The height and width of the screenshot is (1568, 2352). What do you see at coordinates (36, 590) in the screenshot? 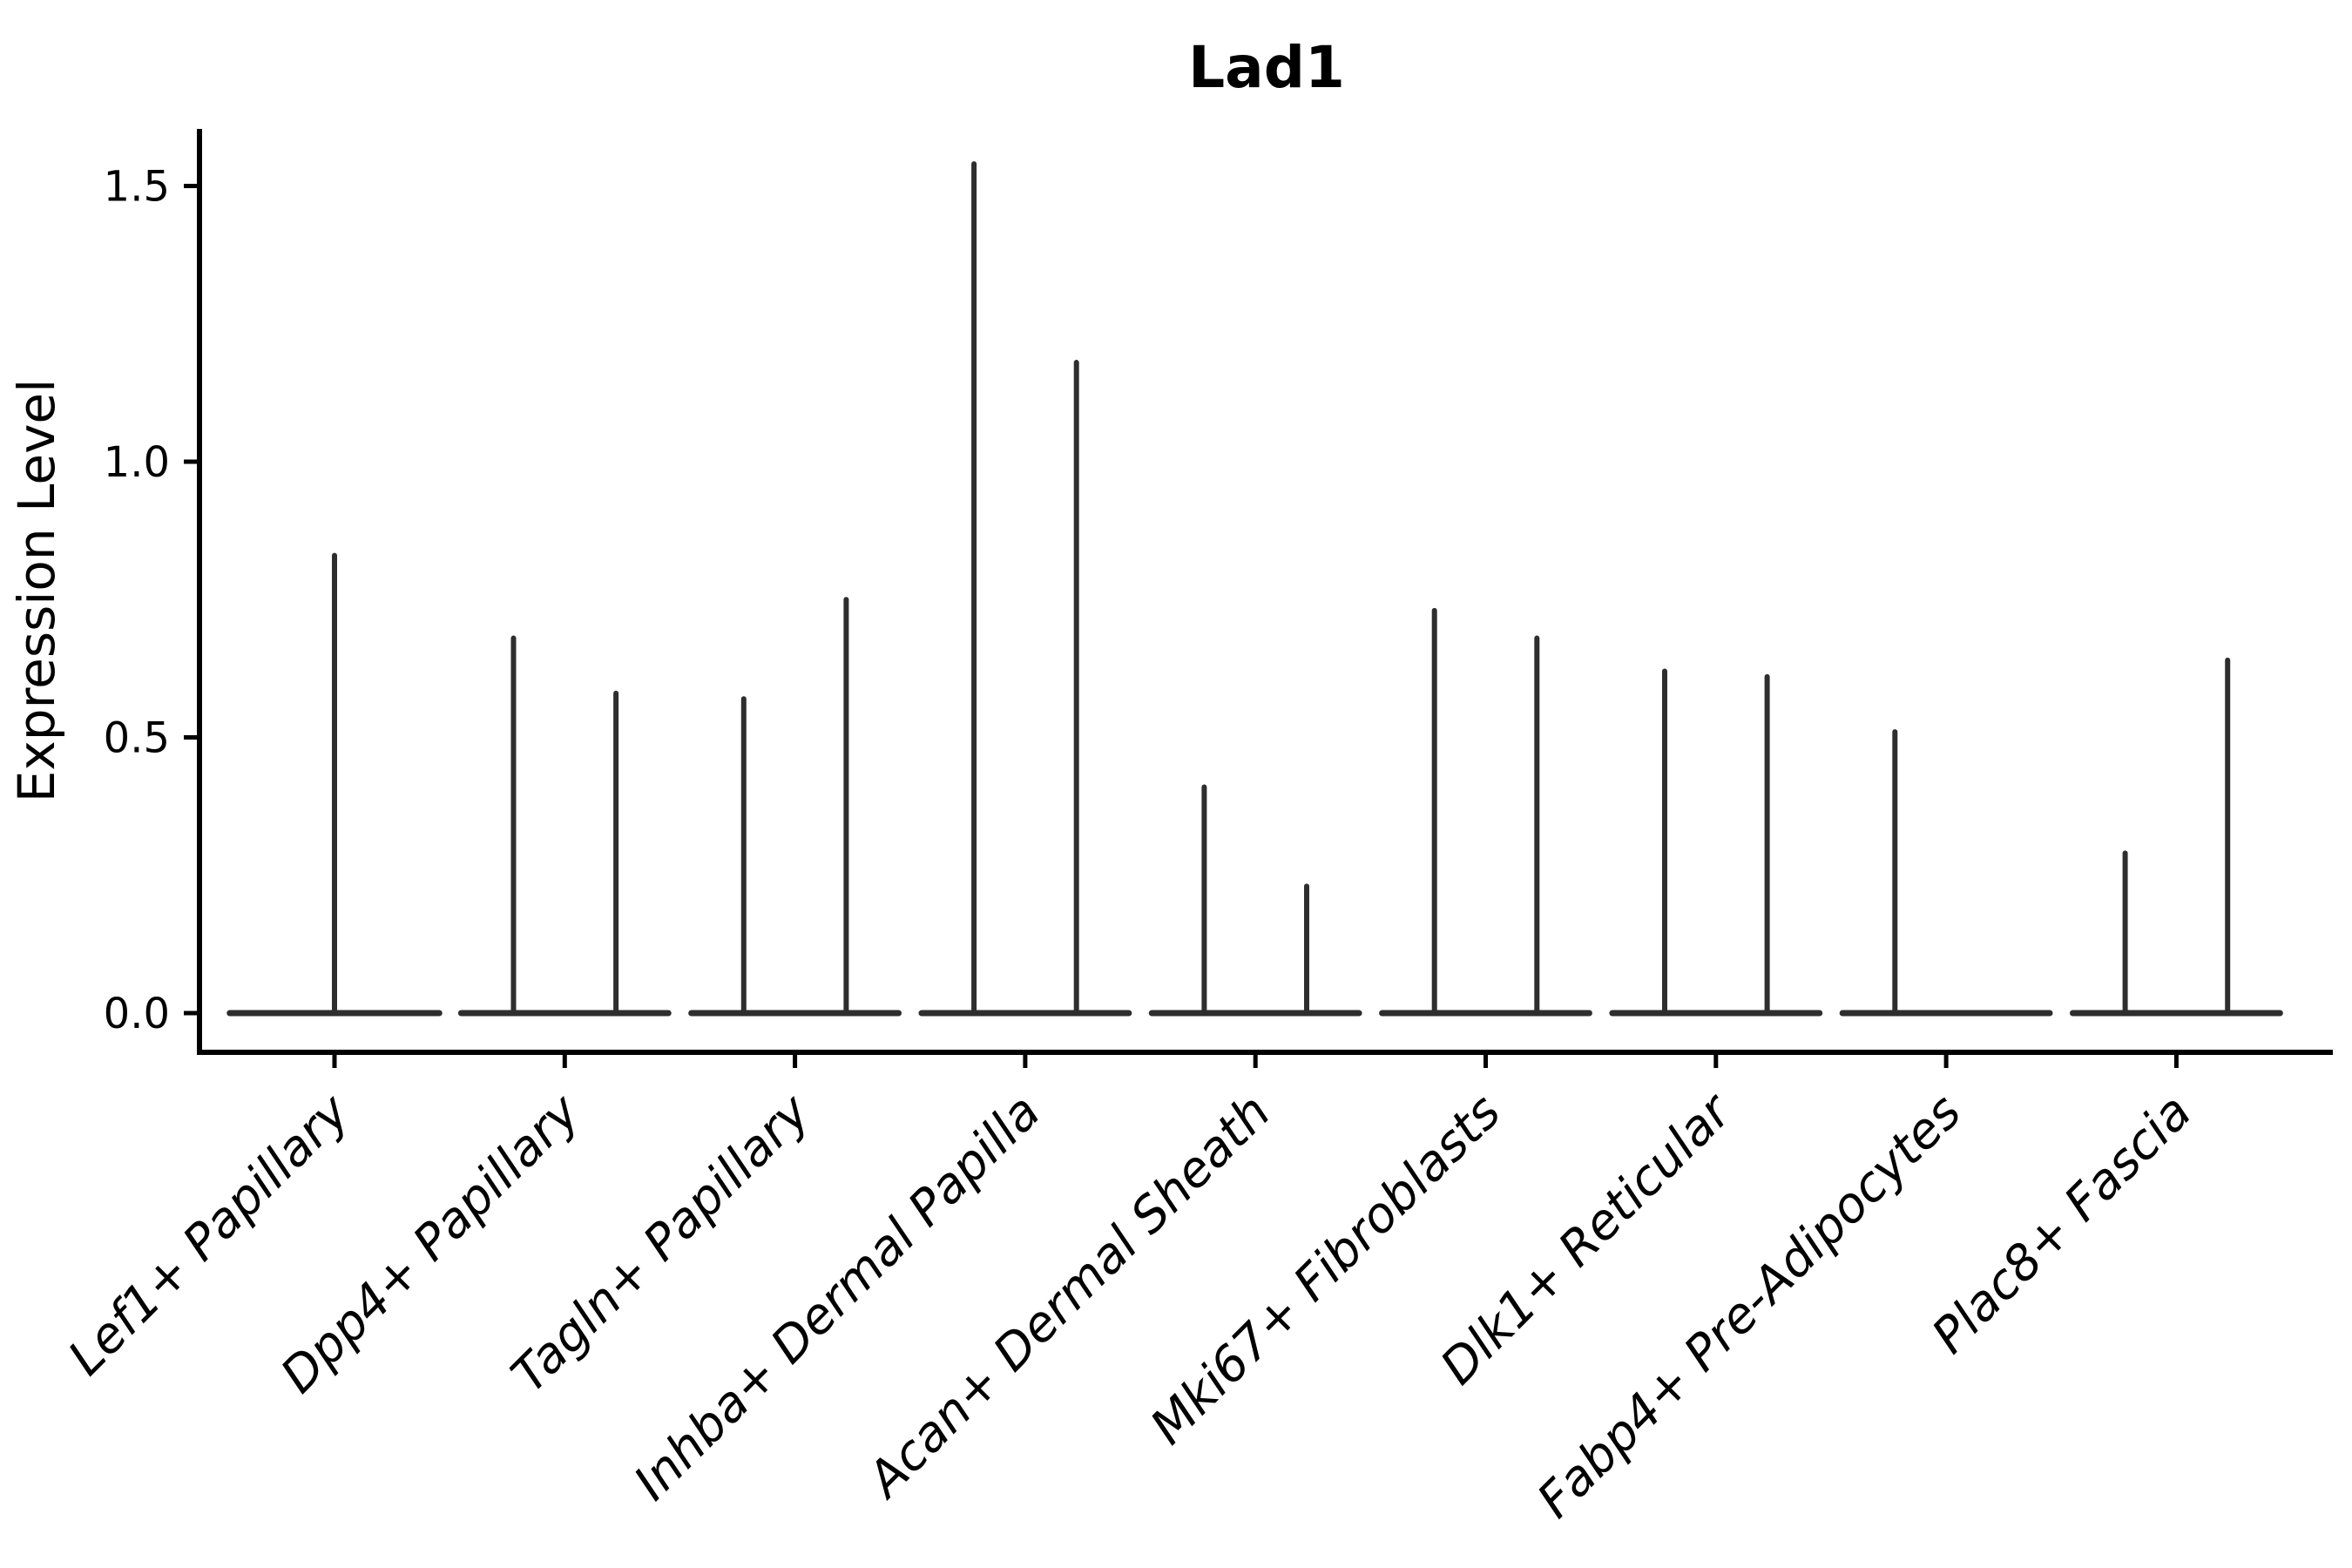
I see `y-axis-label: Expression Level` at bounding box center [36, 590].